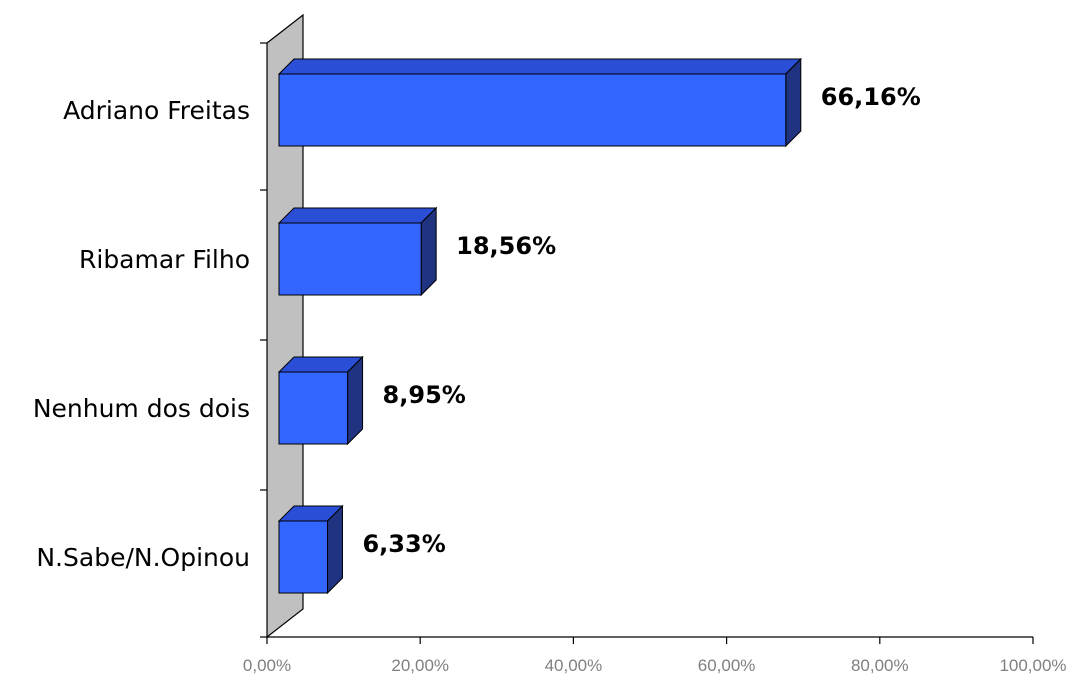  Describe the element at coordinates (143, 557) in the screenshot. I see `category-label: N.Sabe/N.Opinou` at that location.